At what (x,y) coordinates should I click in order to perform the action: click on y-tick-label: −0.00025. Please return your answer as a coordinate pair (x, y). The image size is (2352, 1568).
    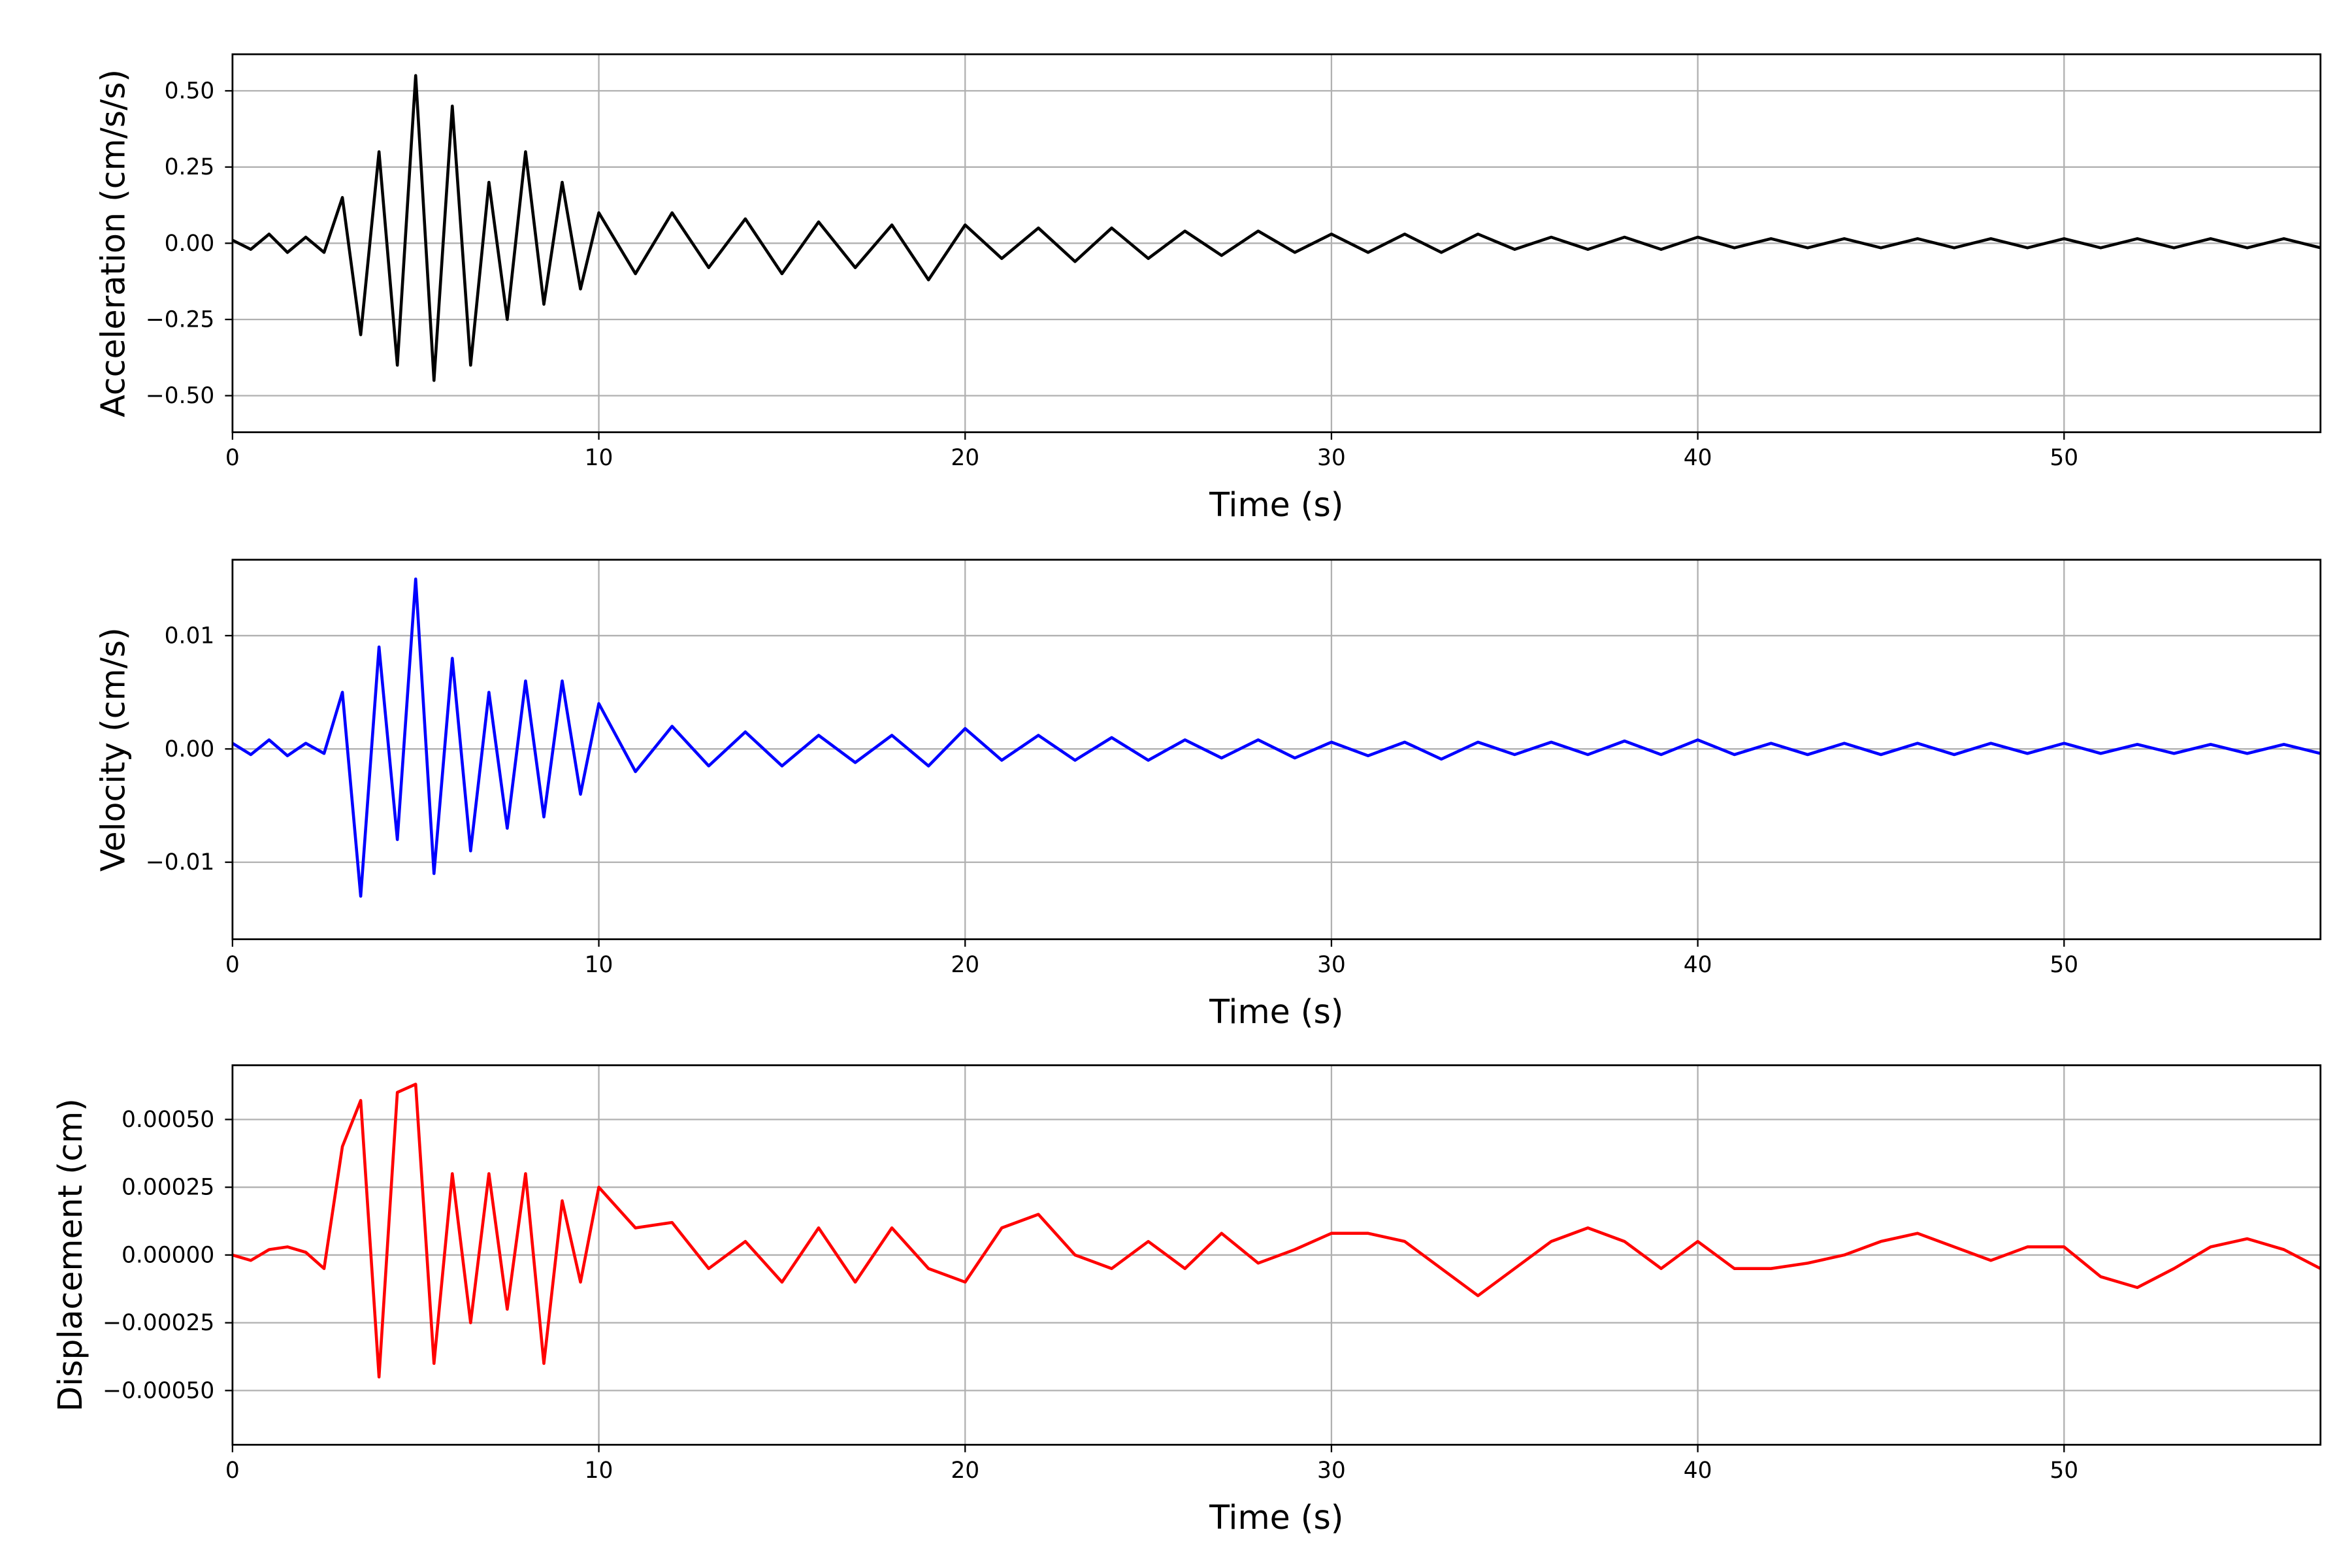
    Looking at the image, I should click on (158, 1323).